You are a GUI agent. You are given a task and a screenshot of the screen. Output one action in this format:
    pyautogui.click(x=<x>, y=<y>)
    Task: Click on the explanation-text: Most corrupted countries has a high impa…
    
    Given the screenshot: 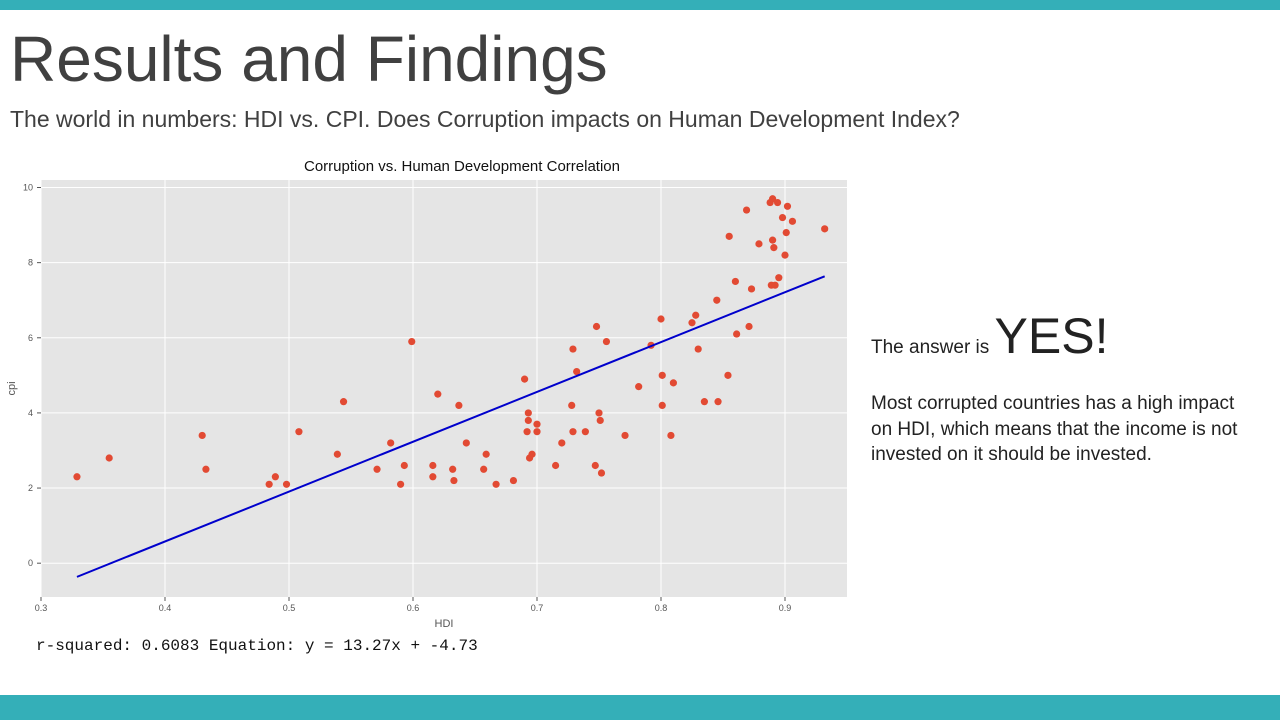 What is the action you would take?
    pyautogui.click(x=1054, y=429)
    